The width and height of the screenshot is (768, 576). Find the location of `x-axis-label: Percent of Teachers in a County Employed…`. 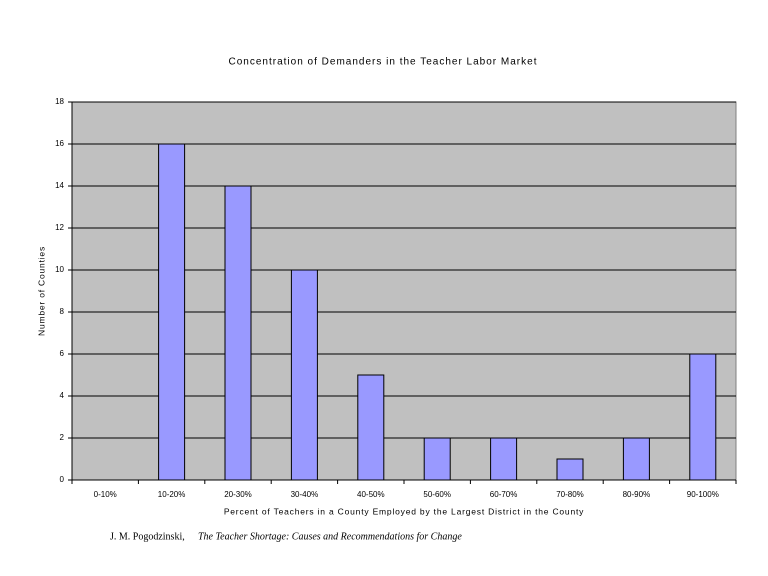

x-axis-label: Percent of Teachers in a County Employed… is located at coordinates (404, 511).